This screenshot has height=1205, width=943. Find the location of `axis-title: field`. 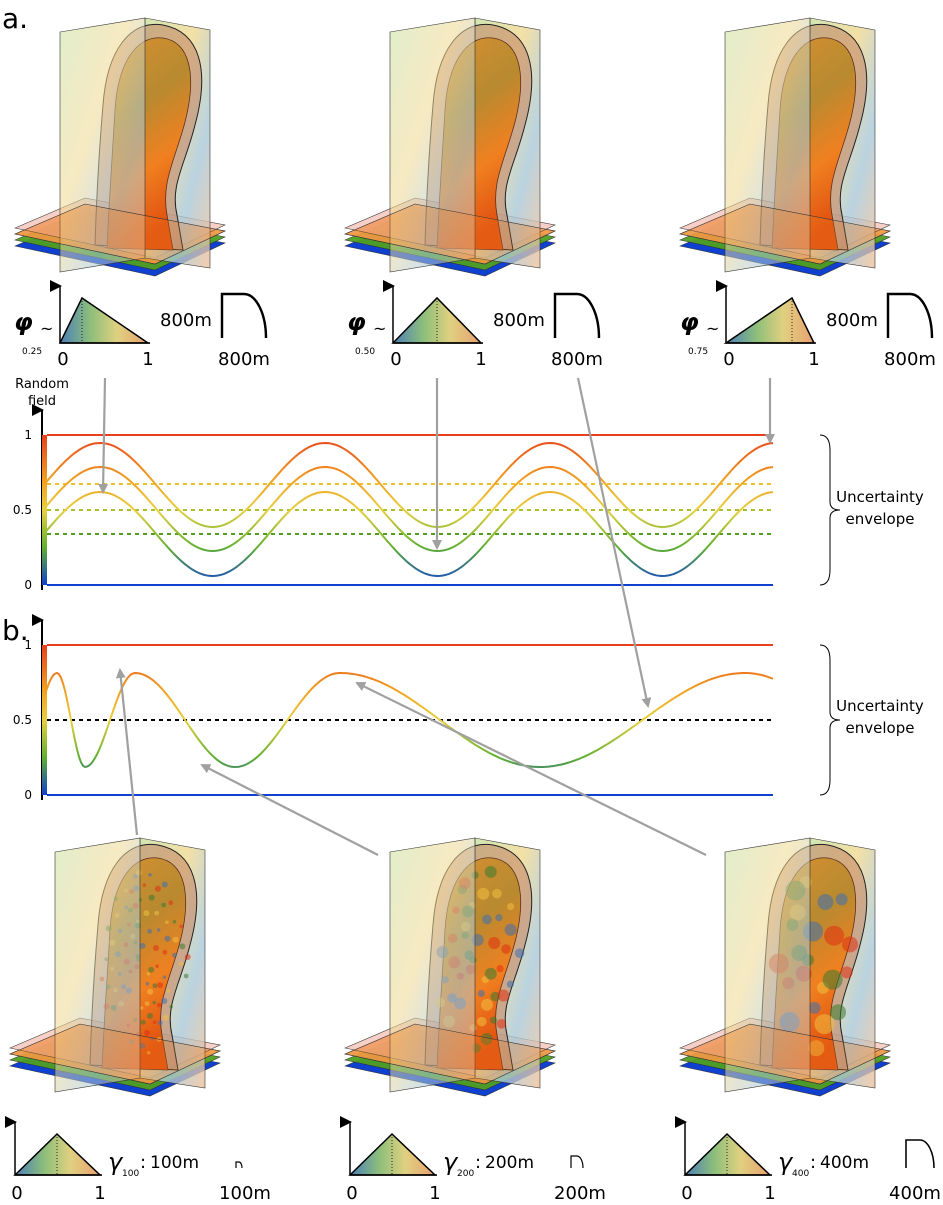

axis-title: field is located at coordinates (42, 401).